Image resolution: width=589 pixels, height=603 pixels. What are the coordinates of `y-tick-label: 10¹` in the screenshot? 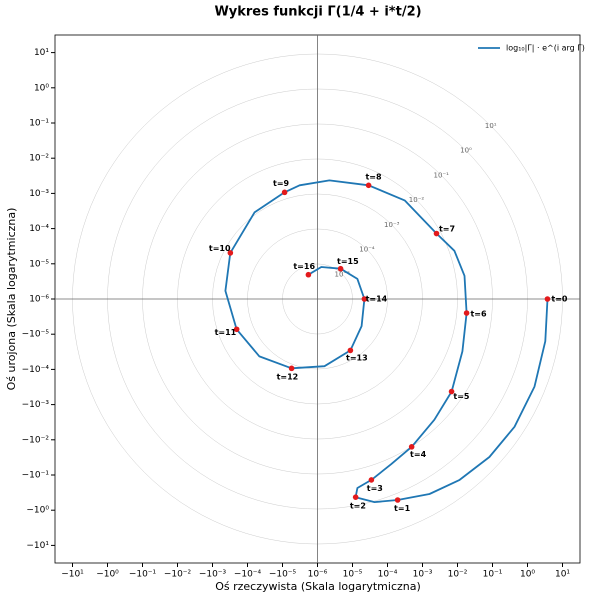 It's located at (41, 53).